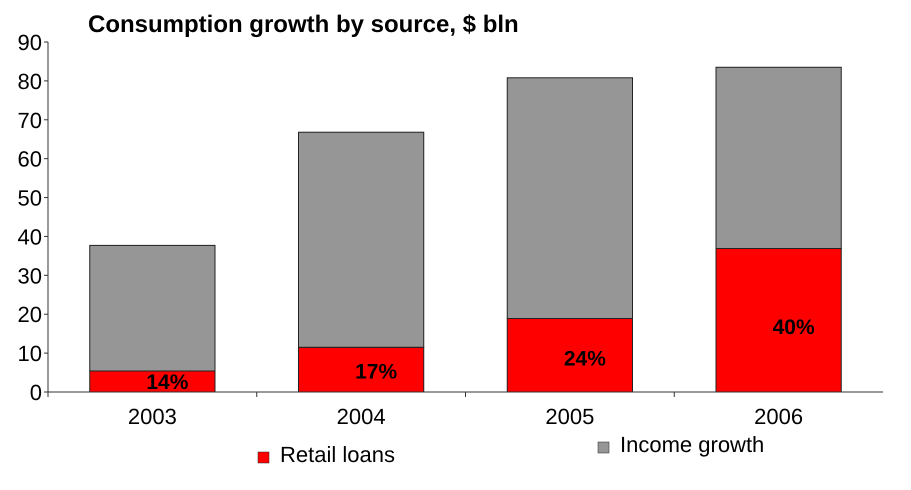 The width and height of the screenshot is (911, 490). Describe the element at coordinates (30, 120) in the screenshot. I see `y-tick-label: 70` at that location.